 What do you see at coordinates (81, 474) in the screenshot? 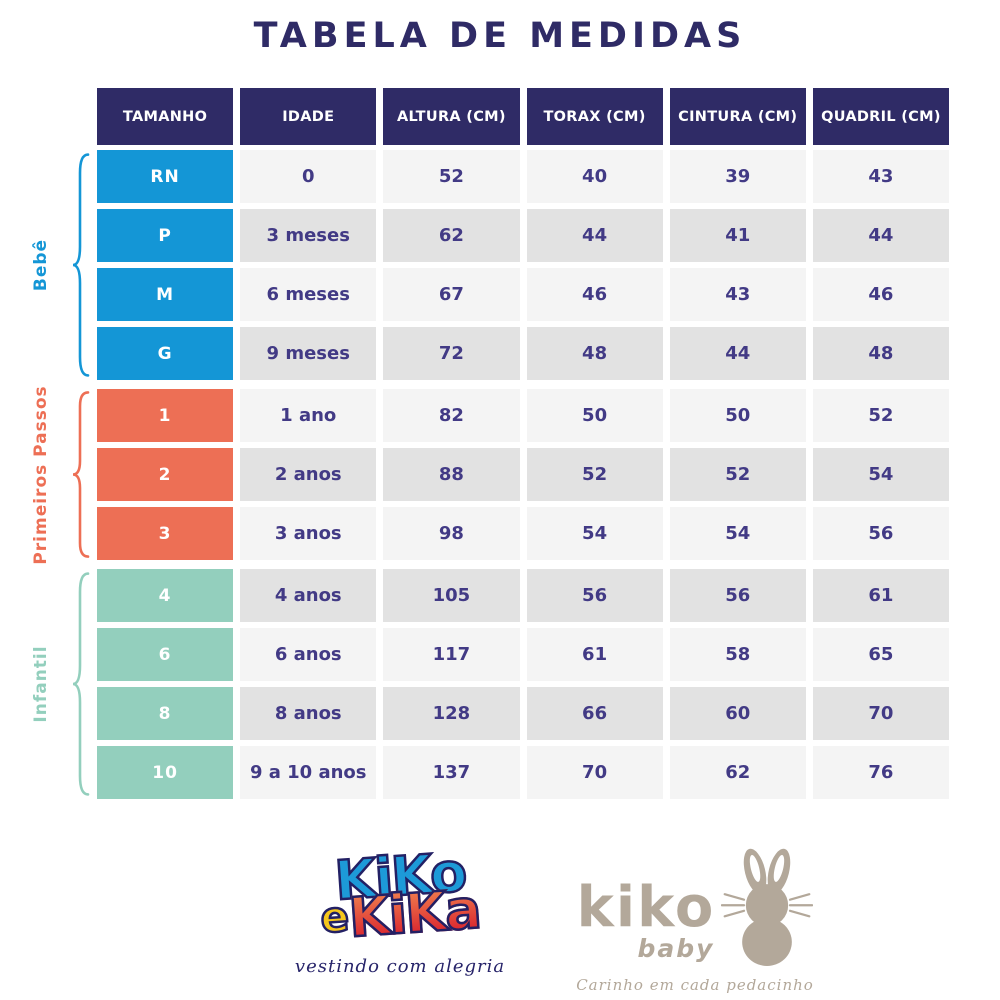
I see `group-brace-primeiros-passos` at bounding box center [81, 474].